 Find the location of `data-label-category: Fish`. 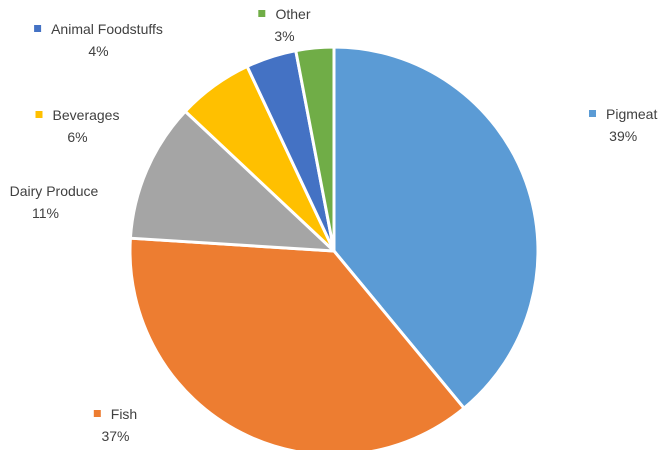

data-label-category: Fish is located at coordinates (124, 414).